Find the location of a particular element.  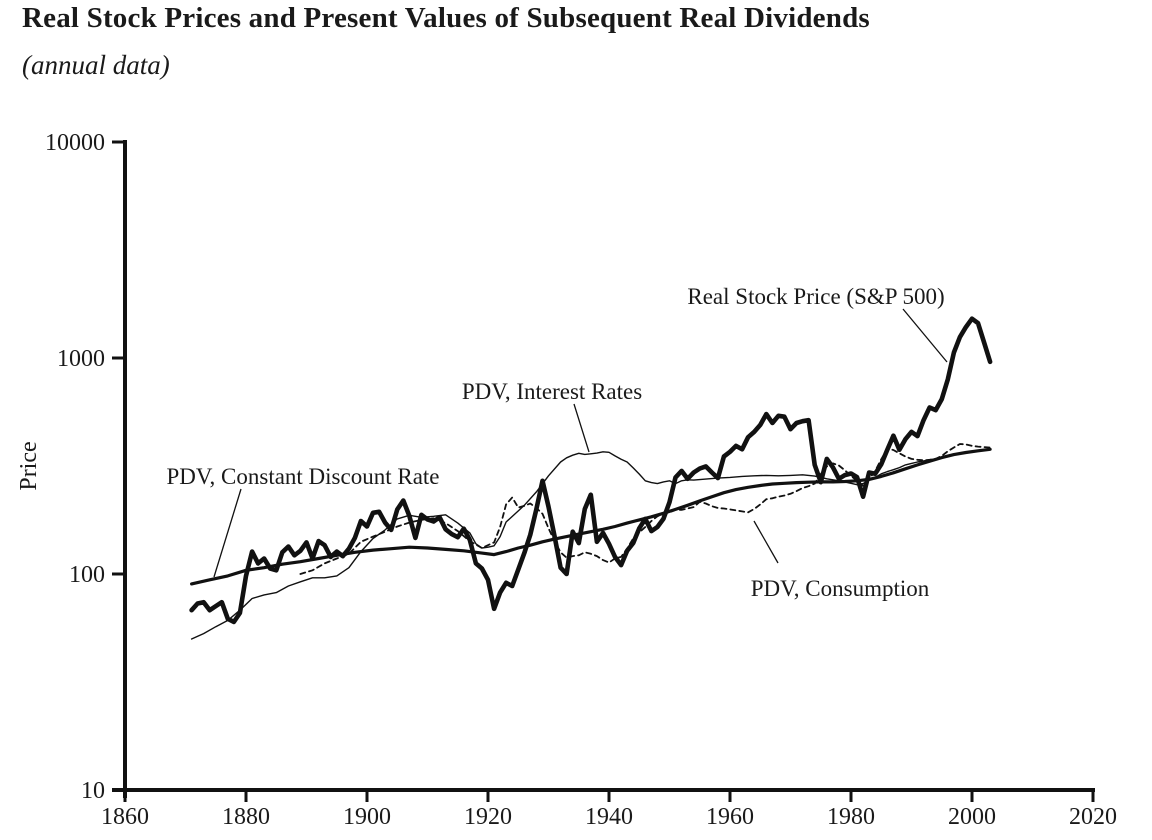

x-tick-label-1900: 1900 is located at coordinates (367, 817).